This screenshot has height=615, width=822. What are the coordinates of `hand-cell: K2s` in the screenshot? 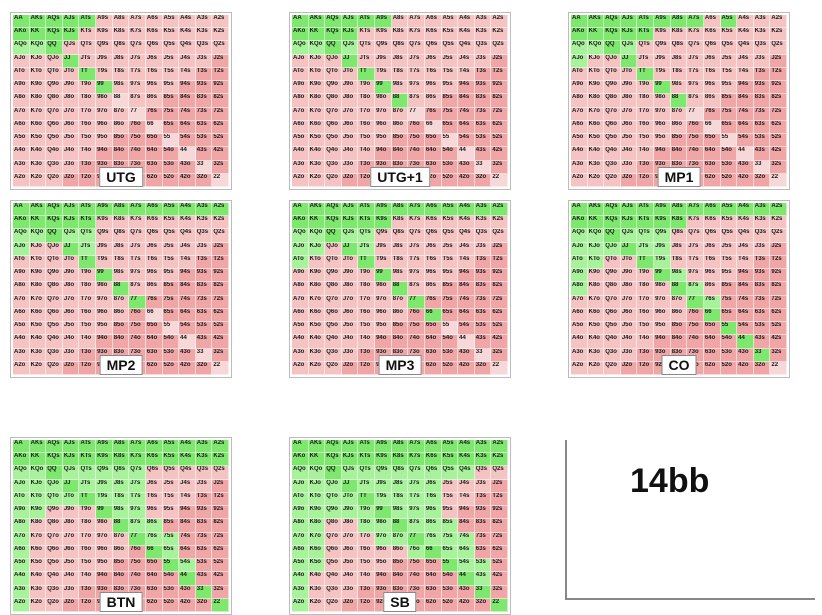 It's located at (220, 223).